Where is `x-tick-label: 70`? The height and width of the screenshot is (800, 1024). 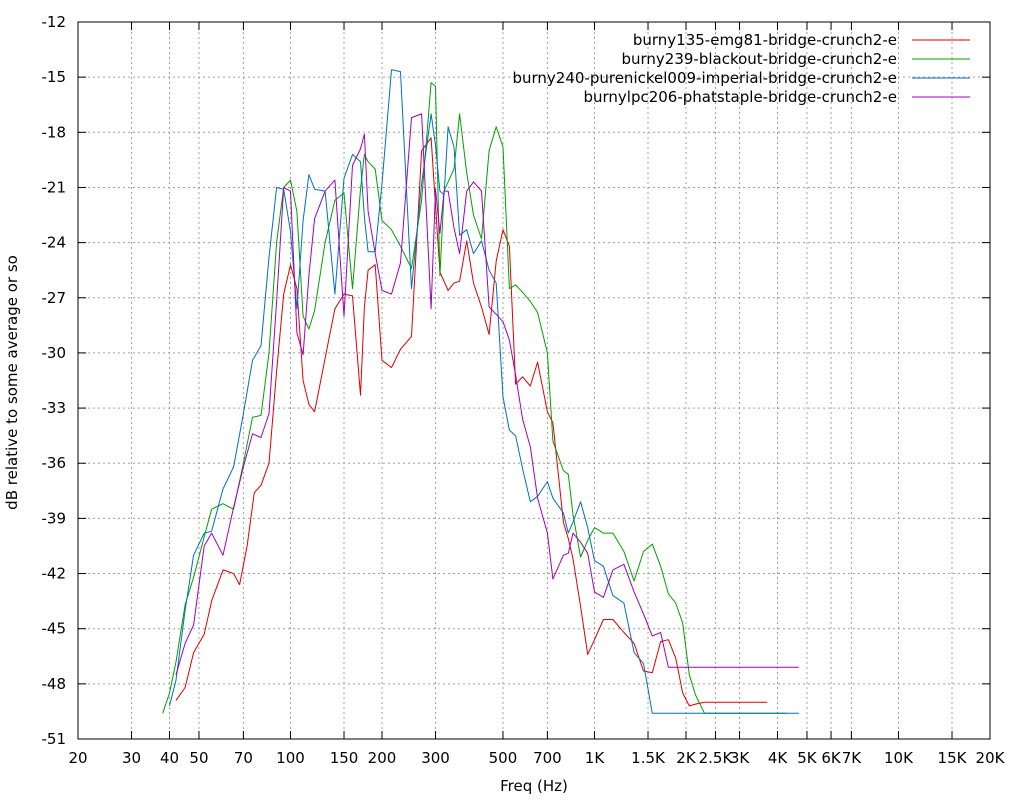
x-tick-label: 70 is located at coordinates (243, 758).